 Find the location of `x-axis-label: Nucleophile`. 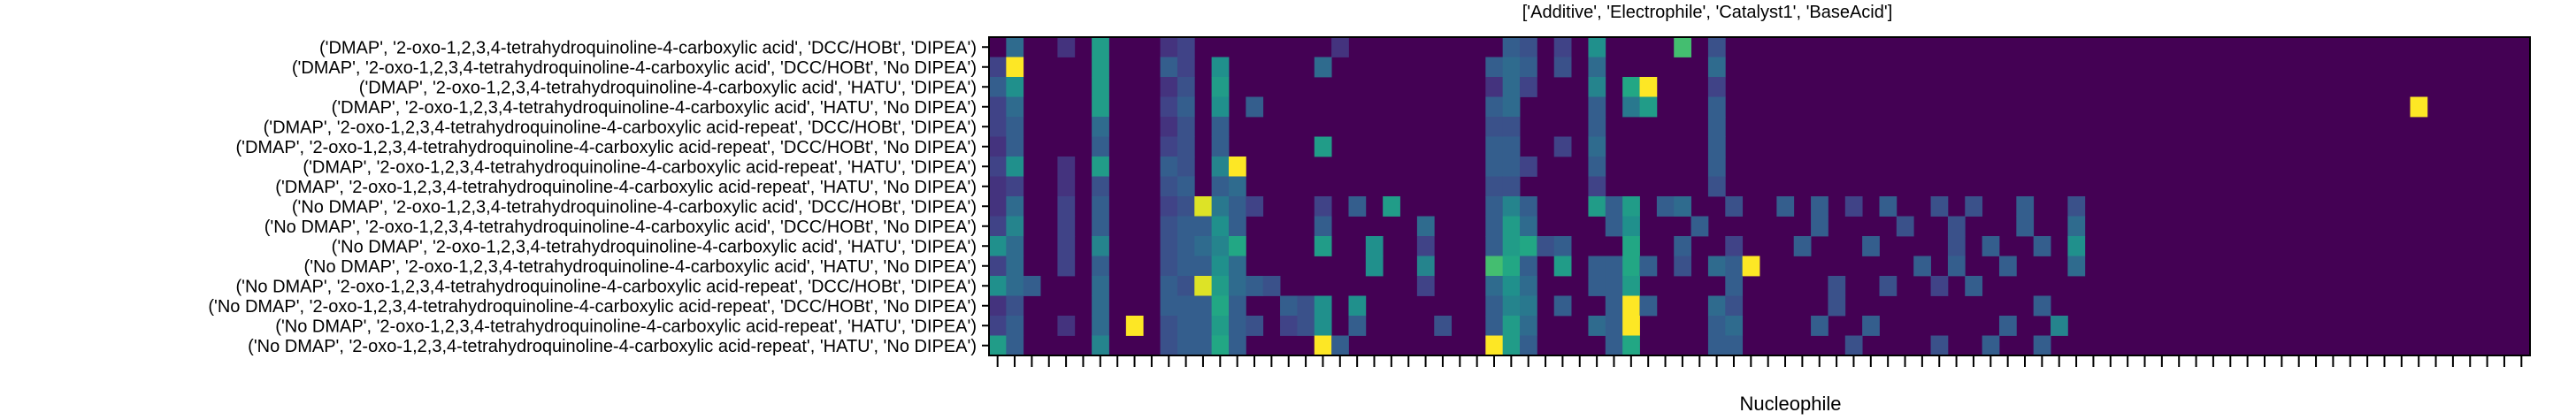

x-axis-label: Nucleophile is located at coordinates (1791, 404).